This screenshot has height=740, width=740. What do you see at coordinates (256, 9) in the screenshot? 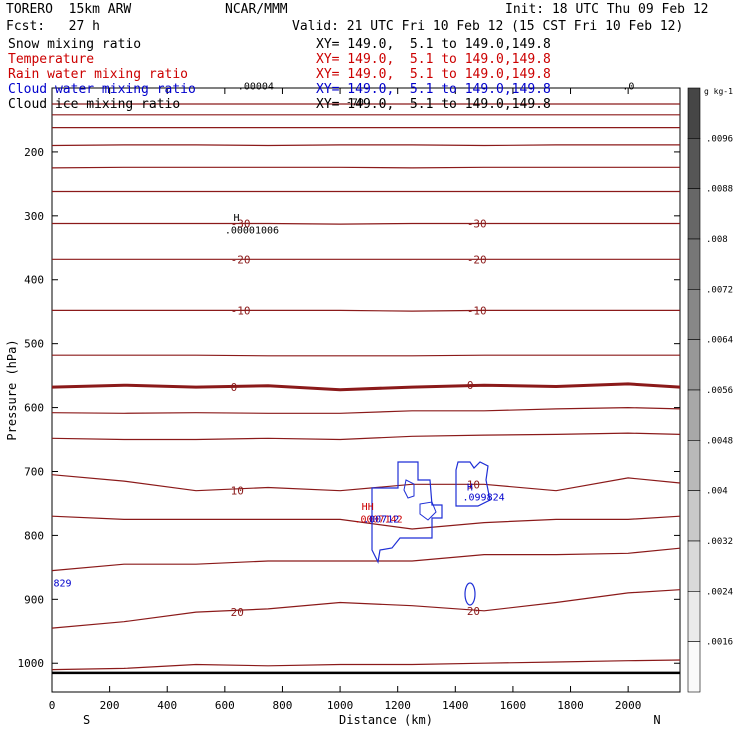
I see `center-name: NCAR/MMM` at bounding box center [256, 9].